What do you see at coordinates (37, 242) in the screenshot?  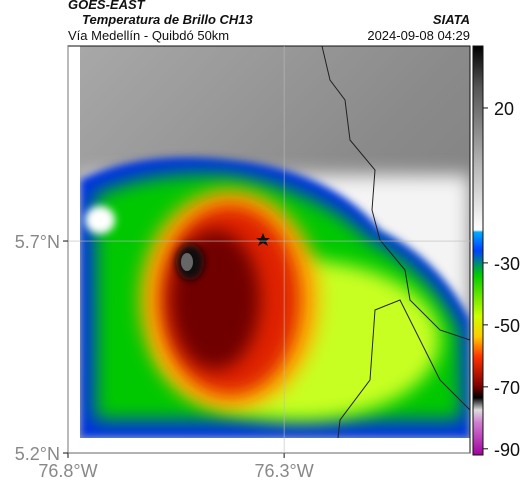 I see `y-tick-label: 5.7°N` at bounding box center [37, 242].